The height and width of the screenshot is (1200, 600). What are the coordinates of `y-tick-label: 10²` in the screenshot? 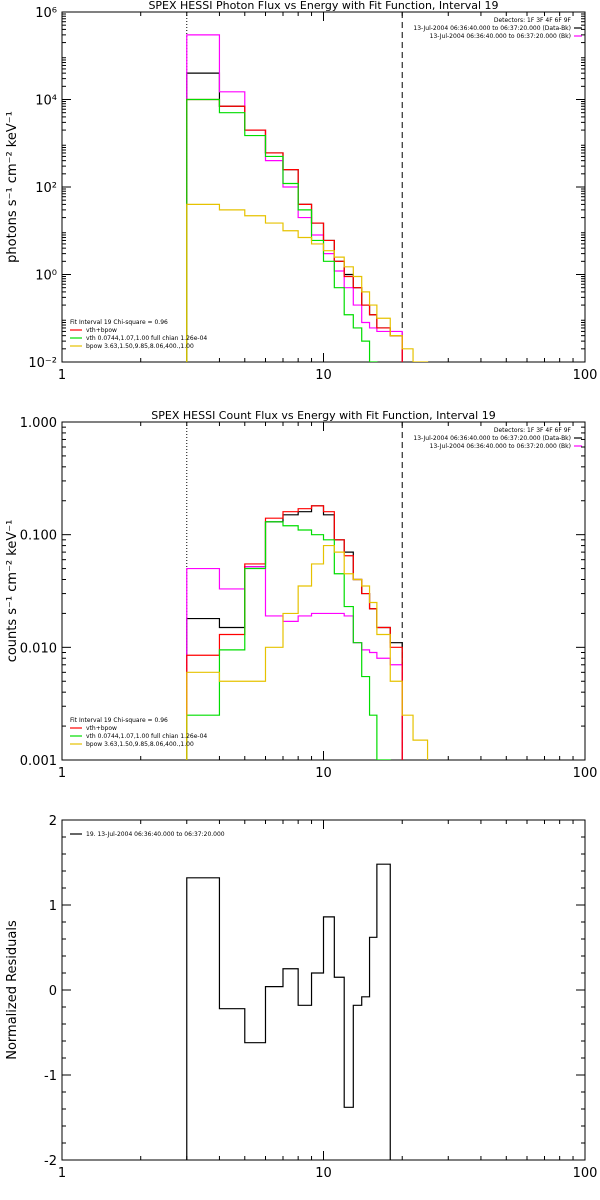 It's located at (46, 188).